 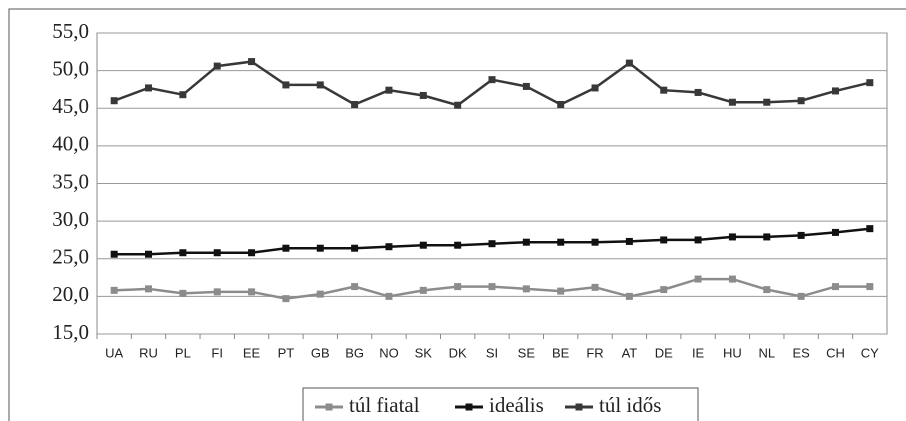 I want to click on x-tick-label: CY, so click(x=870, y=352).